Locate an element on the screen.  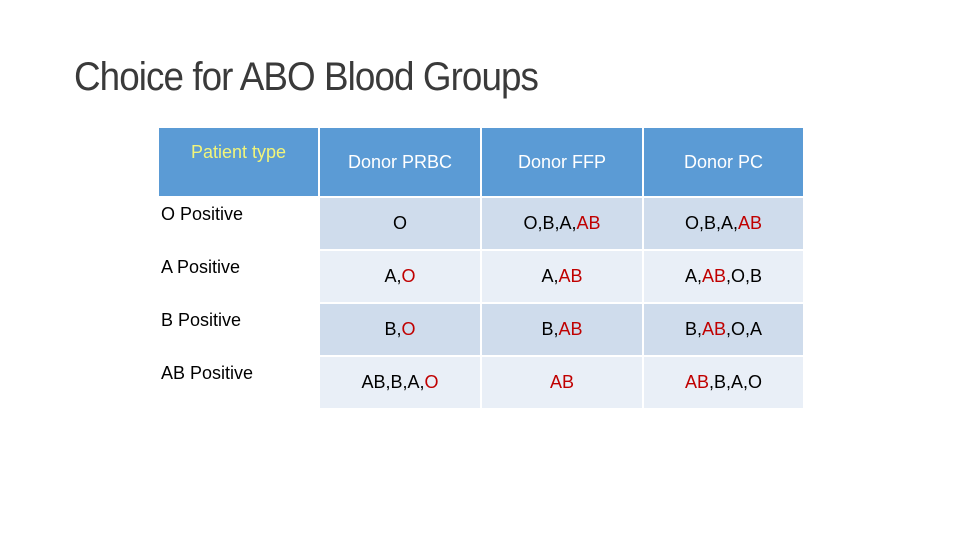
donor-ffp-cell: AB is located at coordinates (562, 382).